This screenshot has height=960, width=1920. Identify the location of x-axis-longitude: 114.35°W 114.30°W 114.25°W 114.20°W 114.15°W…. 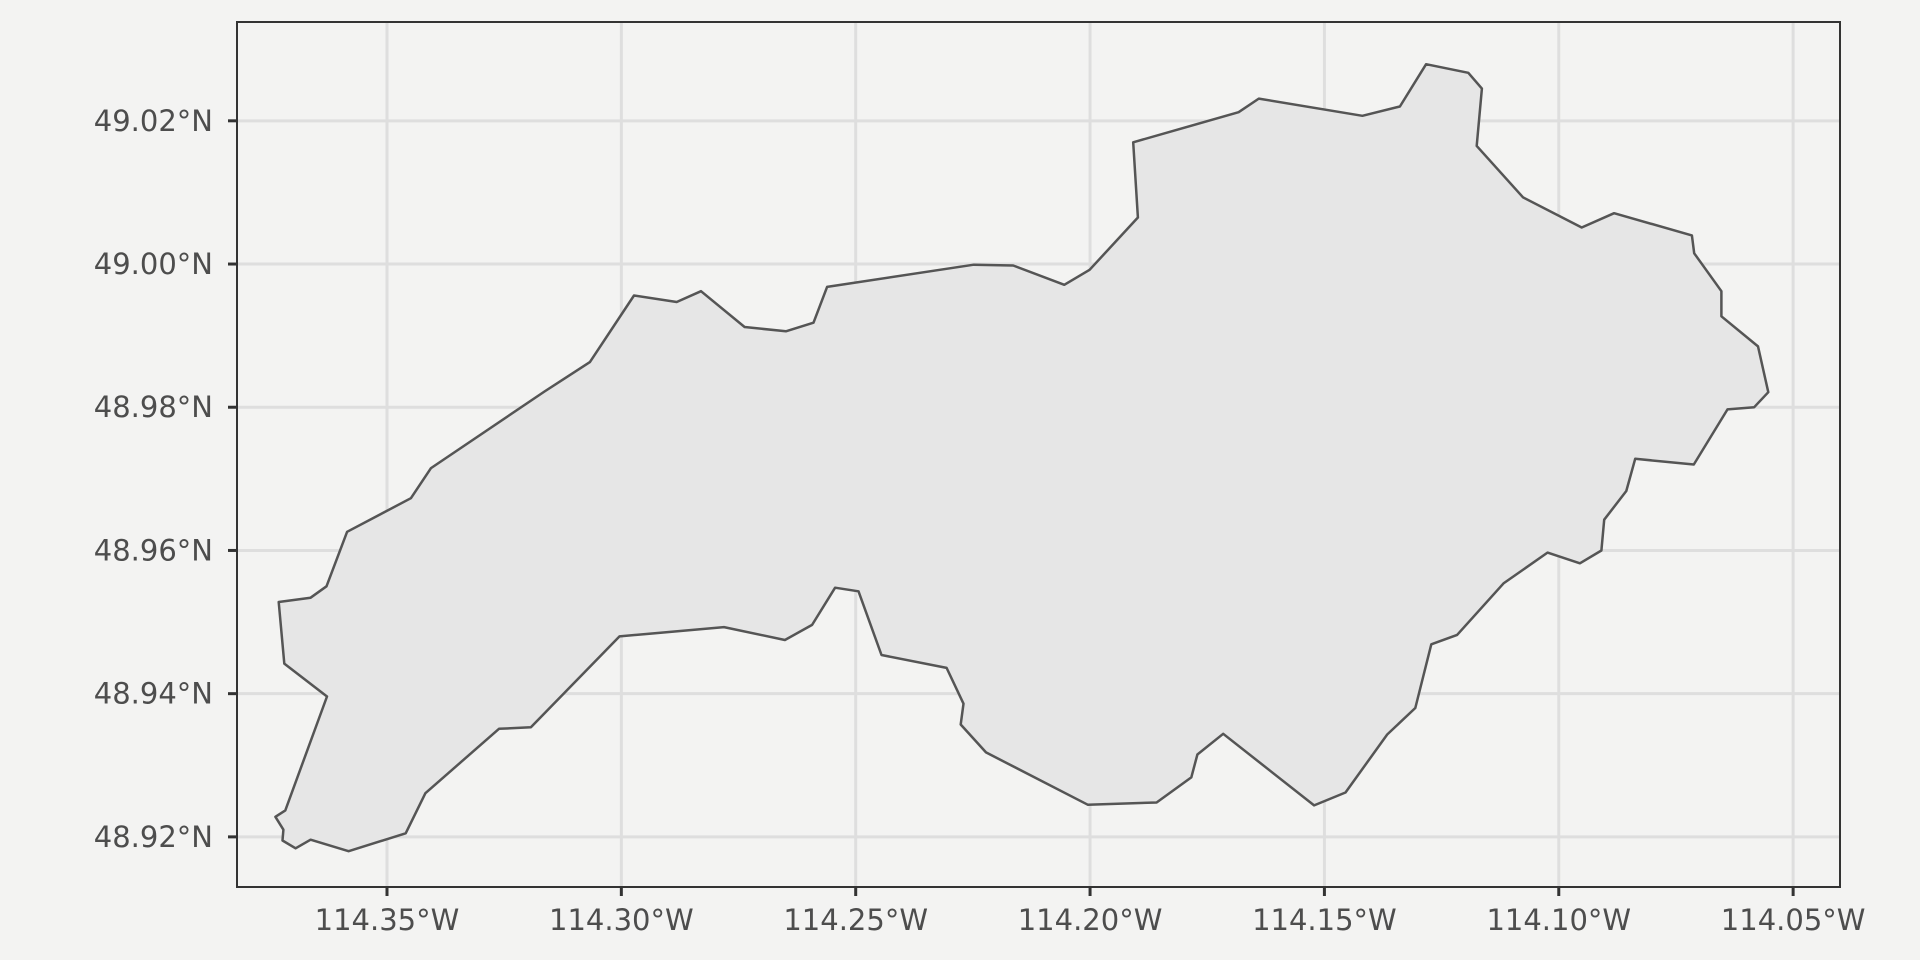
(1090, 912).